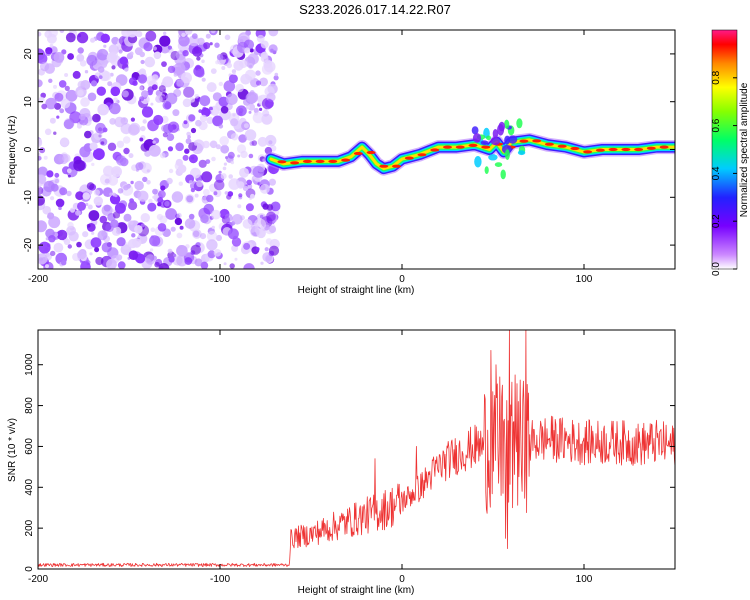 This screenshot has height=600, width=750. I want to click on snr-y-label: SNR (10 * v/v), so click(12, 450).